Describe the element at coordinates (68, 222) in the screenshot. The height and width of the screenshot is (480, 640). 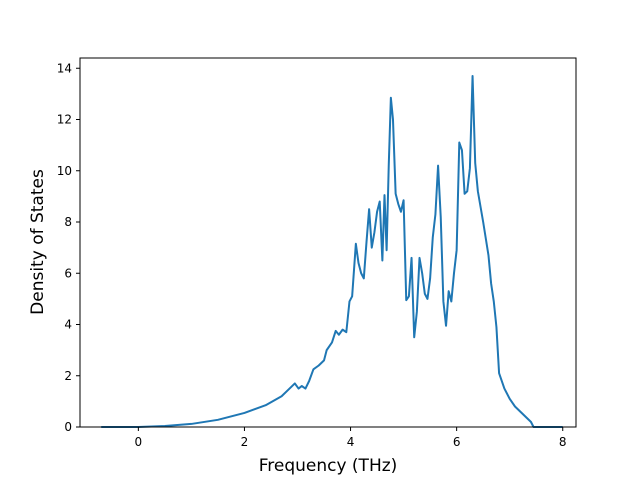
I see `y-tick-label: 8` at that location.